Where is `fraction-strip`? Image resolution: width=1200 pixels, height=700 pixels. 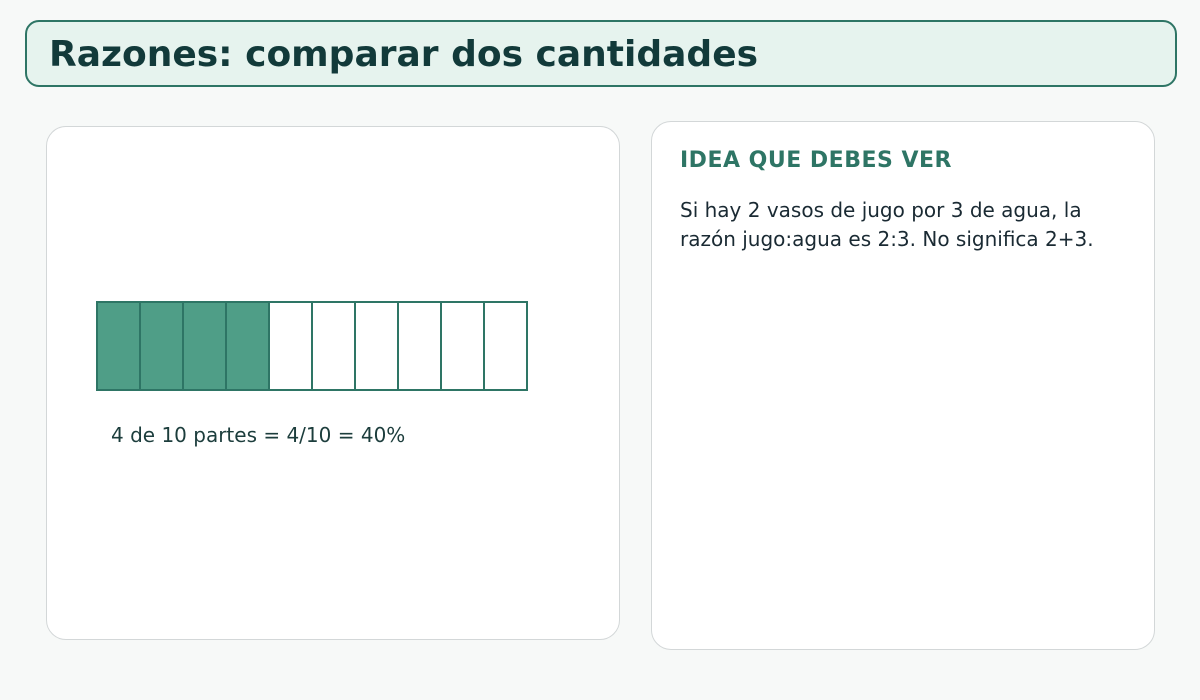
fraction-strip is located at coordinates (321, 346).